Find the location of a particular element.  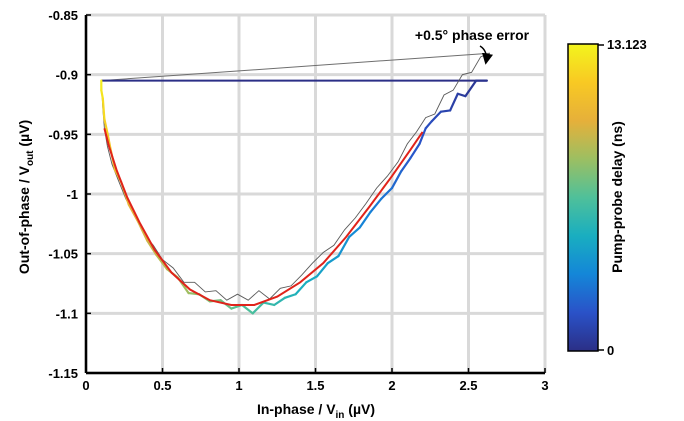

y-axis-label: Out-of-phase / Vout (µV) is located at coordinates (26, 197).